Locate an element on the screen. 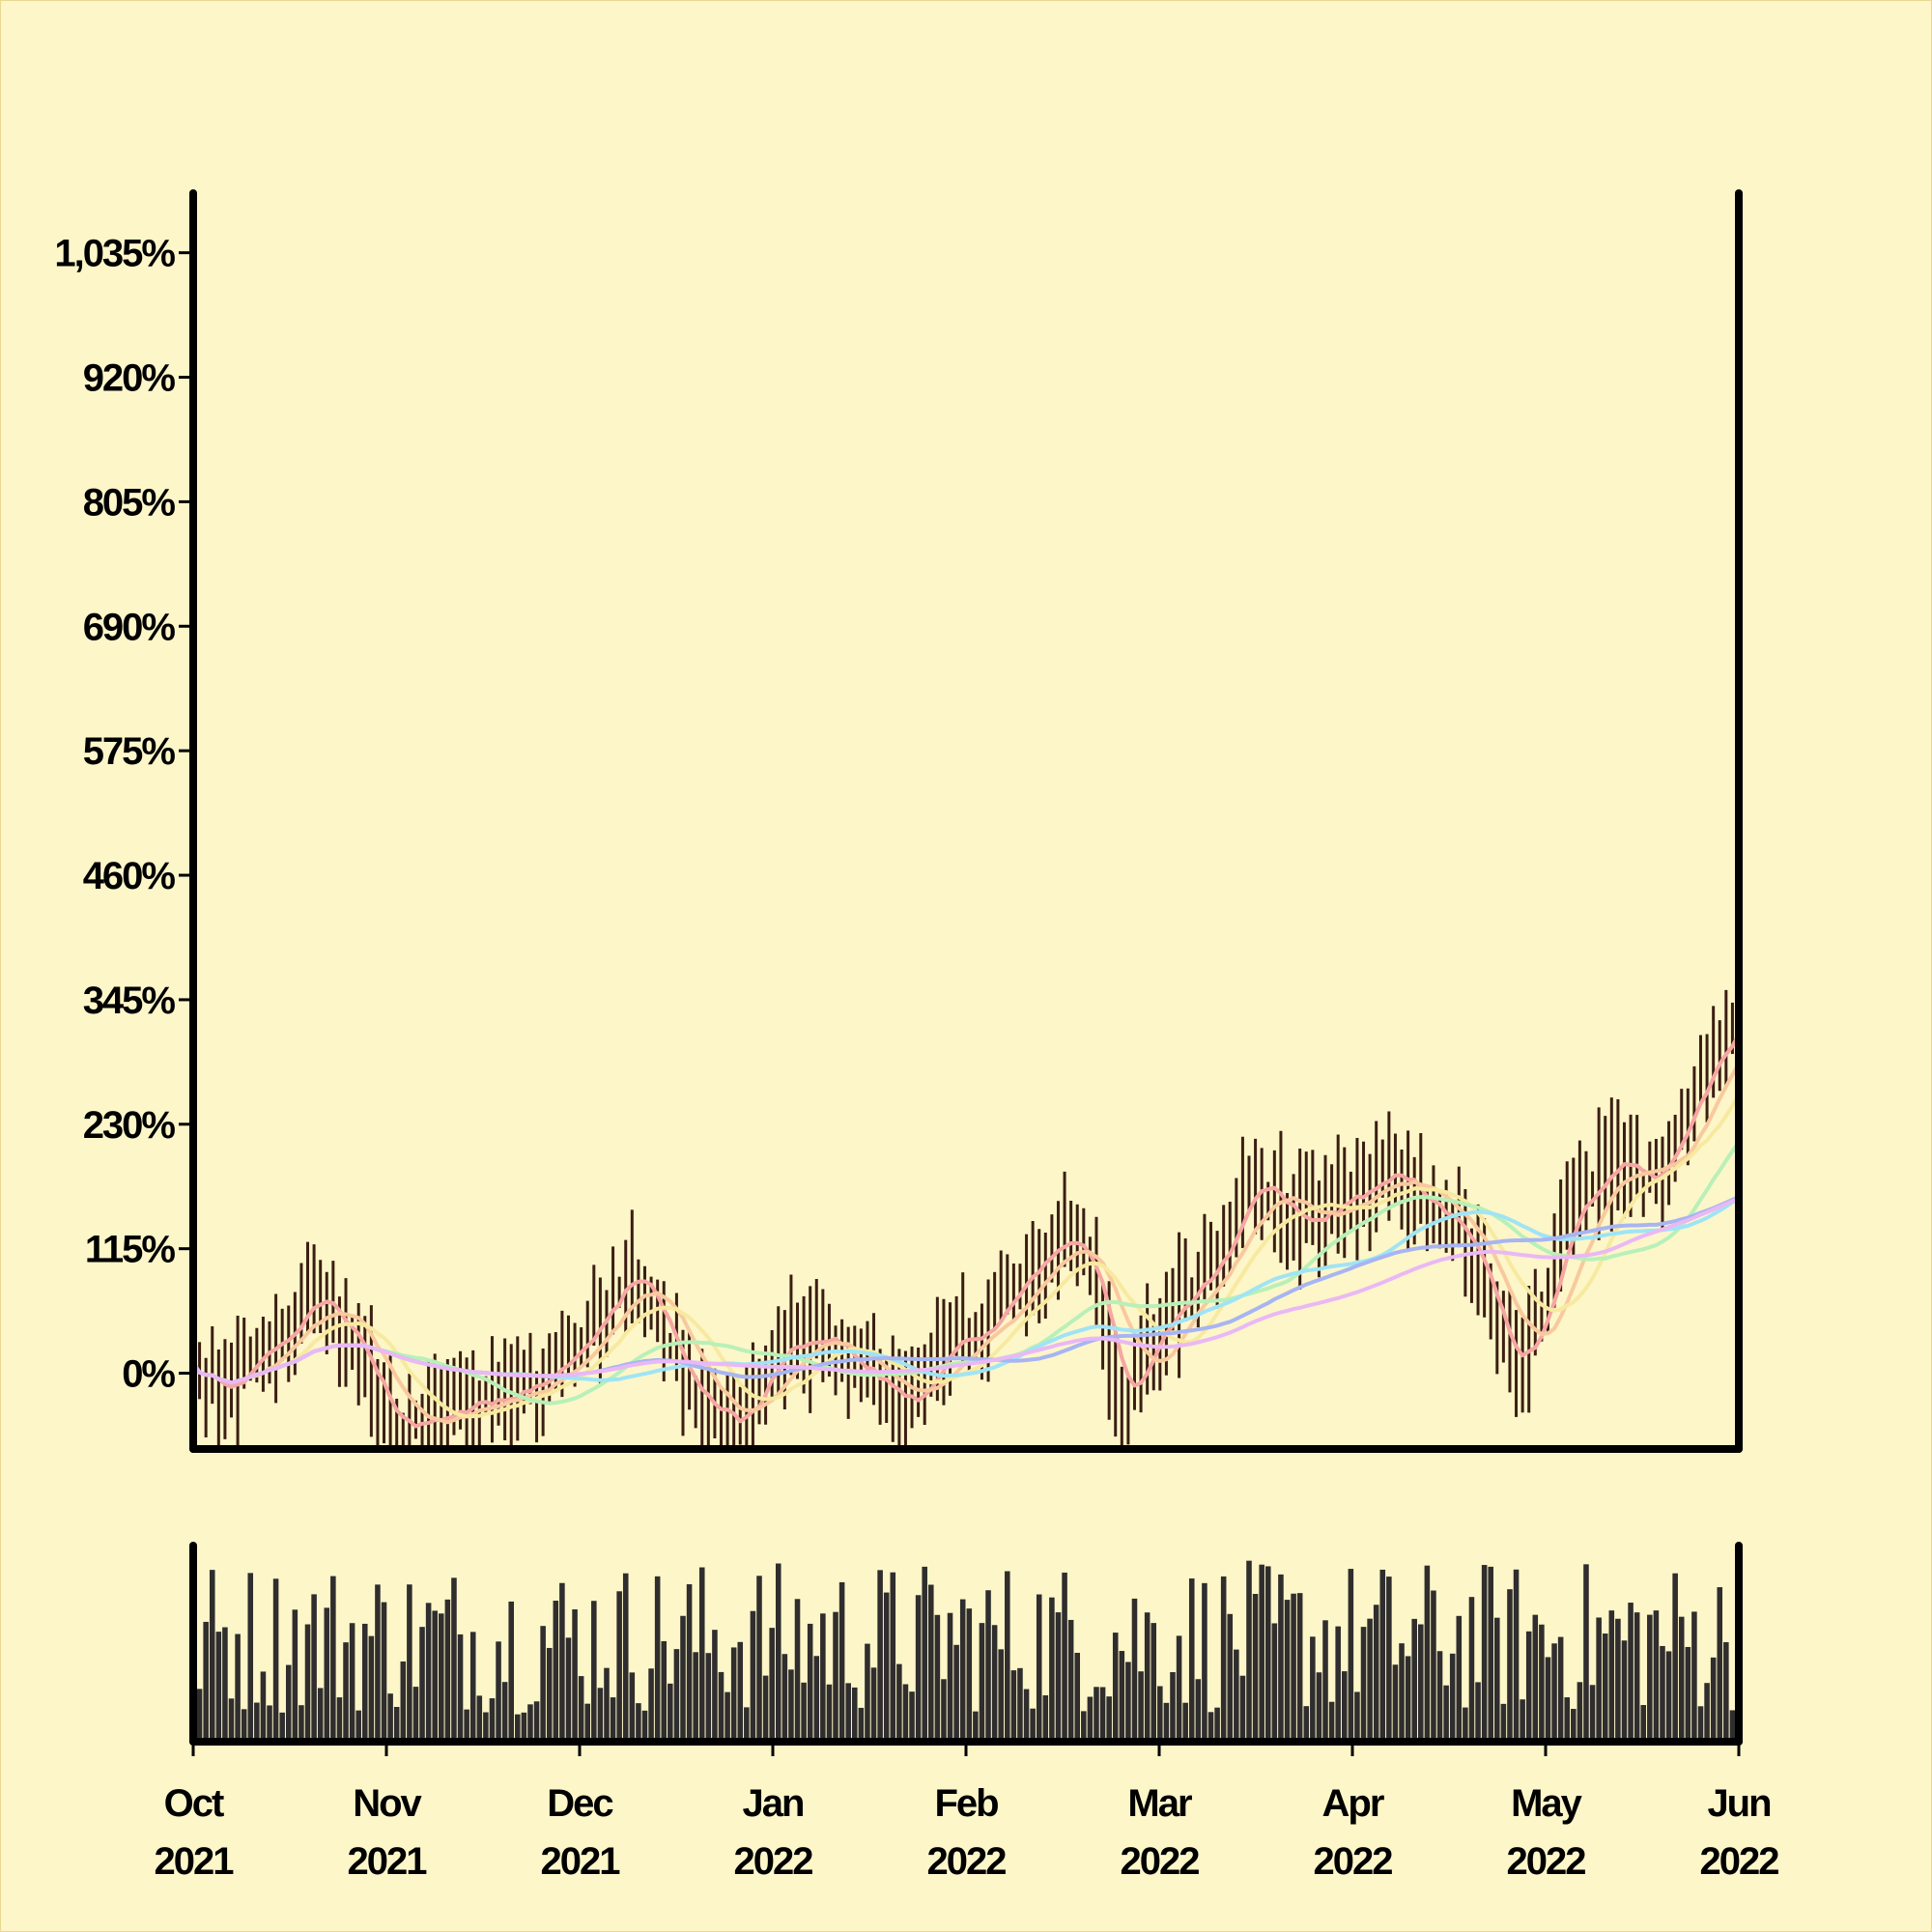 The width and height of the screenshot is (1932, 1932). y-tick-label: 1,035% is located at coordinates (114, 254).